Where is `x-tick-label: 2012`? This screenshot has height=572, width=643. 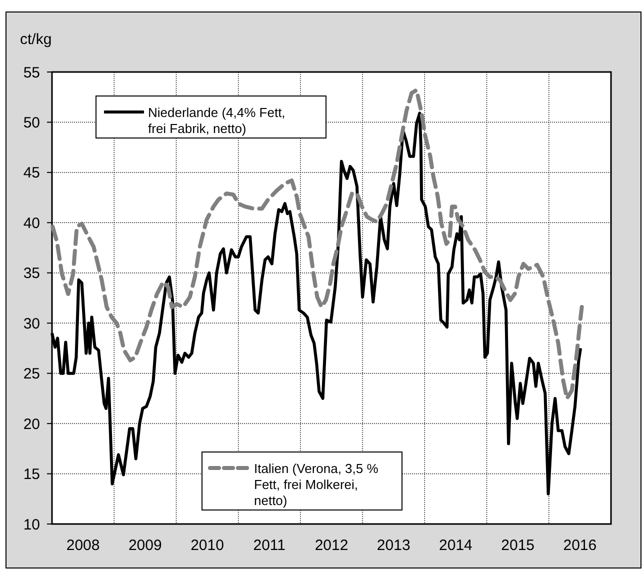 x-tick-label: 2012 is located at coordinates (331, 545).